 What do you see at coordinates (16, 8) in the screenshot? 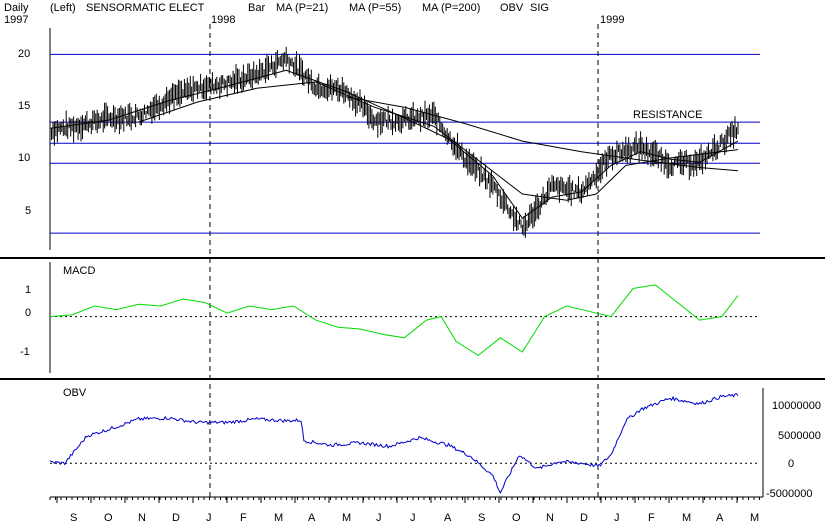
I see `header-period: Daily` at bounding box center [16, 8].